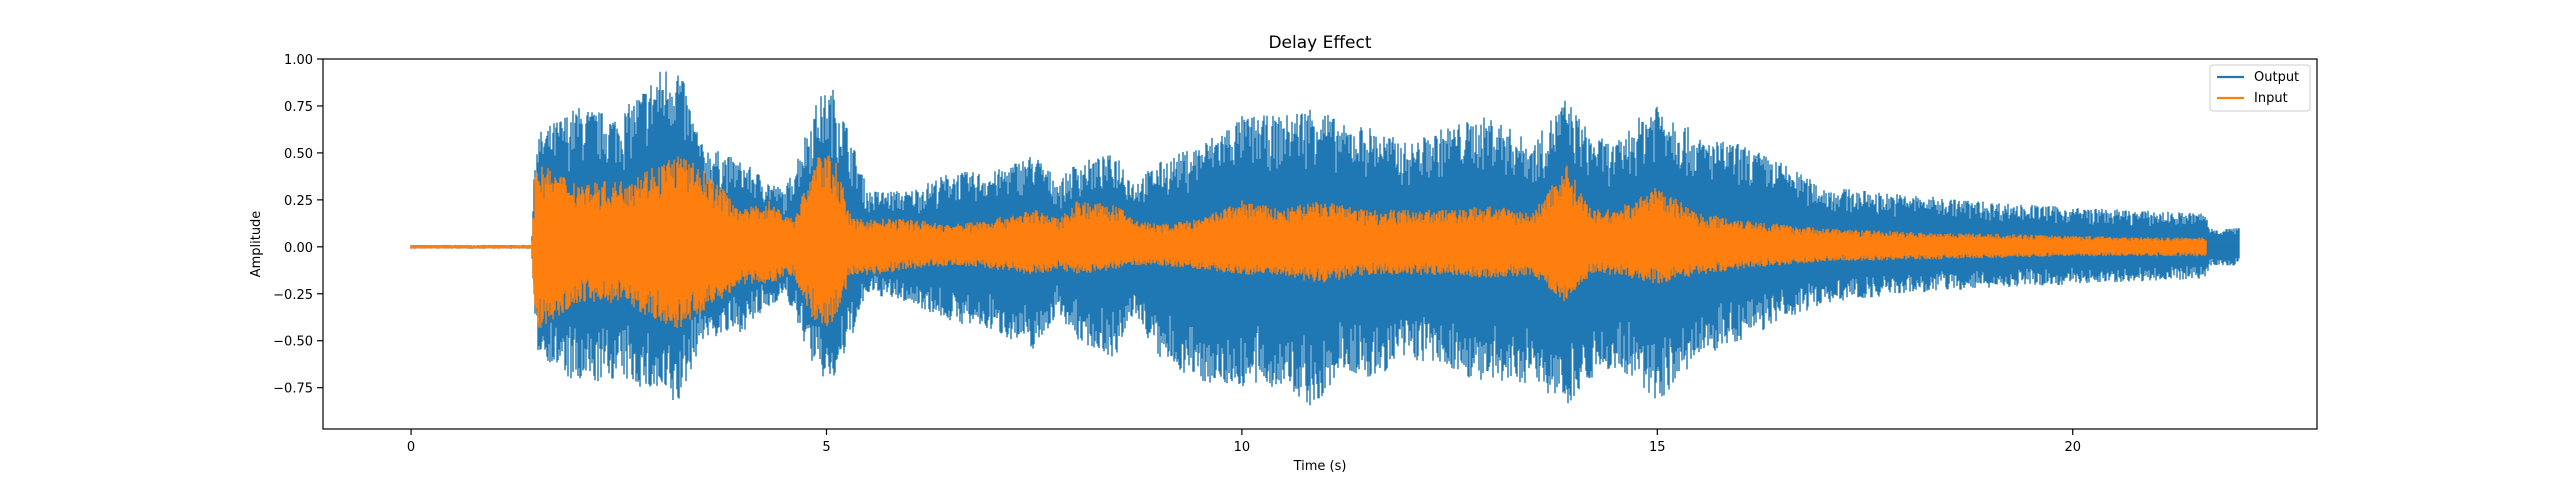 The image size is (2558, 480). Describe the element at coordinates (2072, 447) in the screenshot. I see `x-tick-label: 20` at that location.